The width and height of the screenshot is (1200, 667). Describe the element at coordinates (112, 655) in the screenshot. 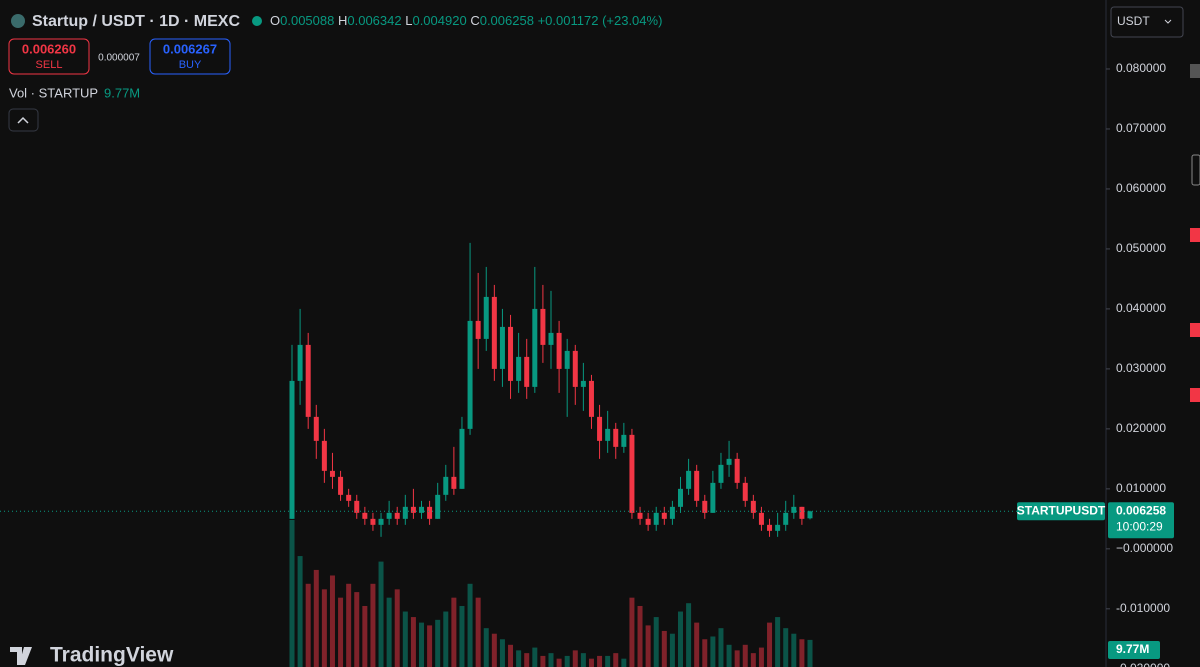

I see `brand: TradingView` at that location.